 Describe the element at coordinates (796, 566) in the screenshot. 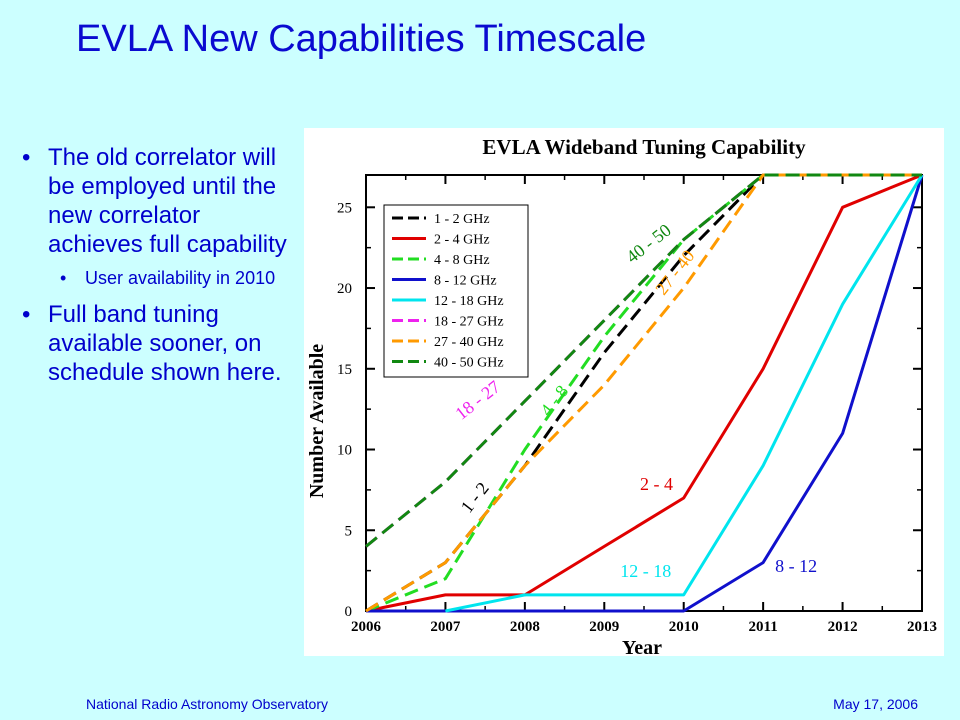

I see `series-annotation: 8 - 12` at that location.